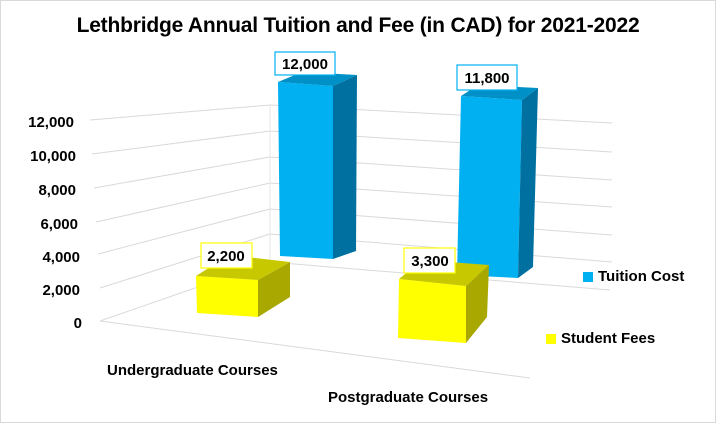 This screenshot has width=716, height=423. Describe the element at coordinates (61, 290) in the screenshot. I see `y-tick: 2,000` at that location.